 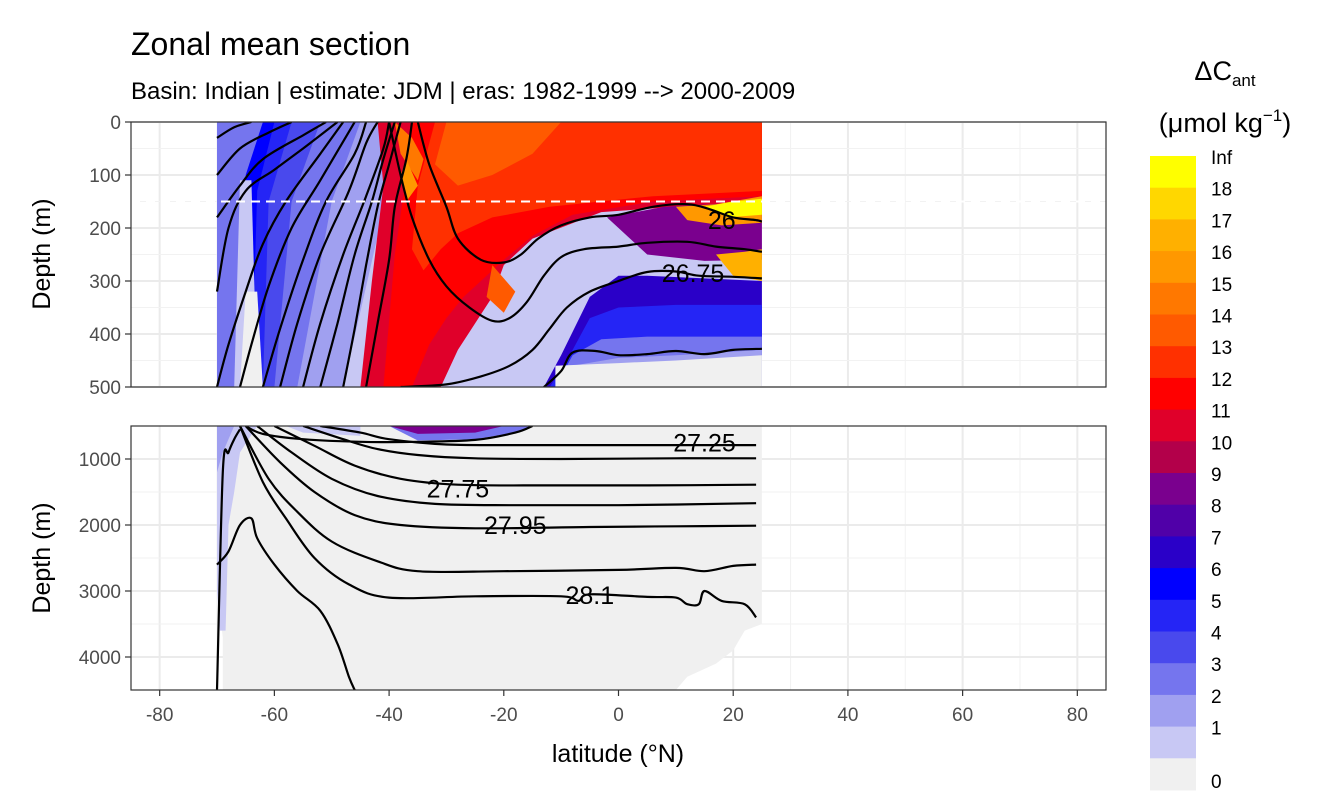 I want to click on contour-label: 26.75, so click(x=693, y=274).